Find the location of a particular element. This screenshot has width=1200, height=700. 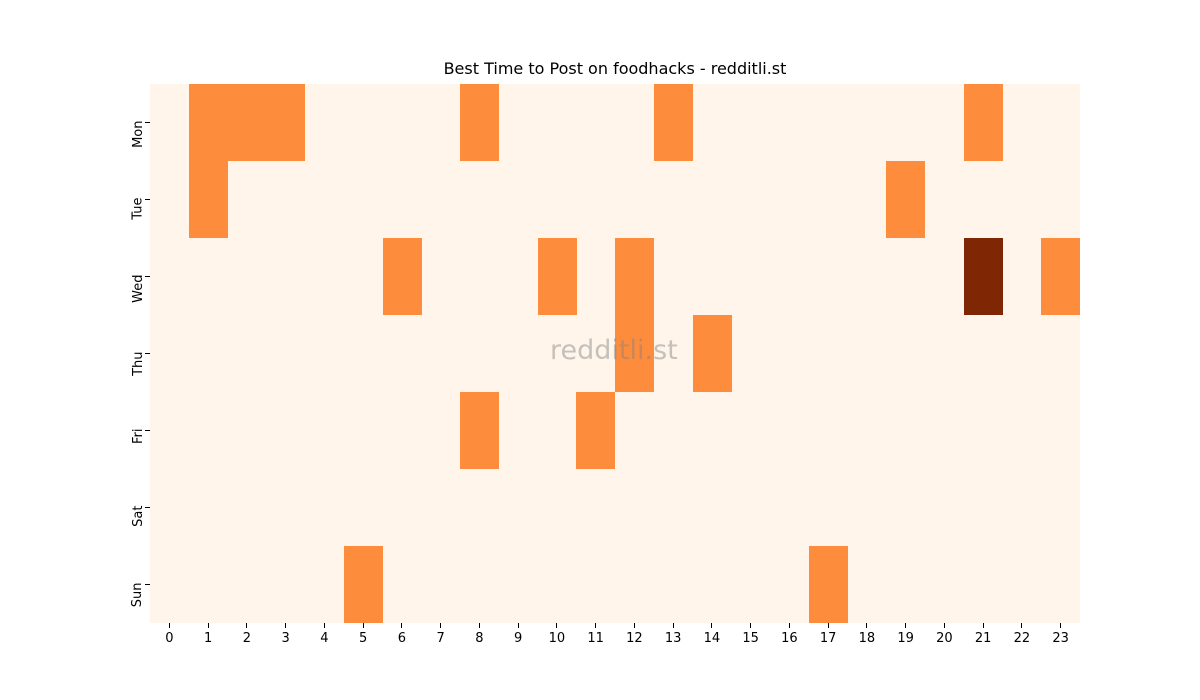

x-tick-label: 3 is located at coordinates (286, 634).